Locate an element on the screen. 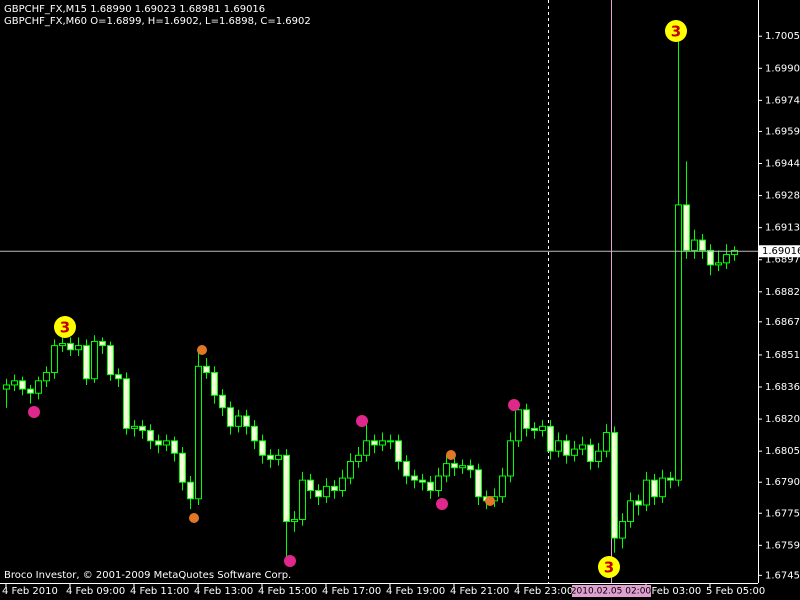 The width and height of the screenshot is (800, 600). time-label-box is located at coordinates (611, 591).